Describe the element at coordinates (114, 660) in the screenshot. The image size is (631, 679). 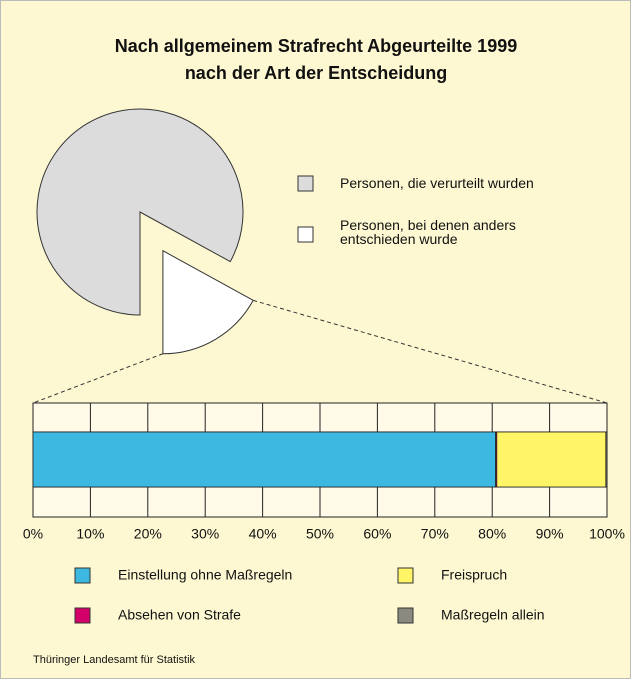
I see `source: Thüringer Landesamt für Statistik` at that location.